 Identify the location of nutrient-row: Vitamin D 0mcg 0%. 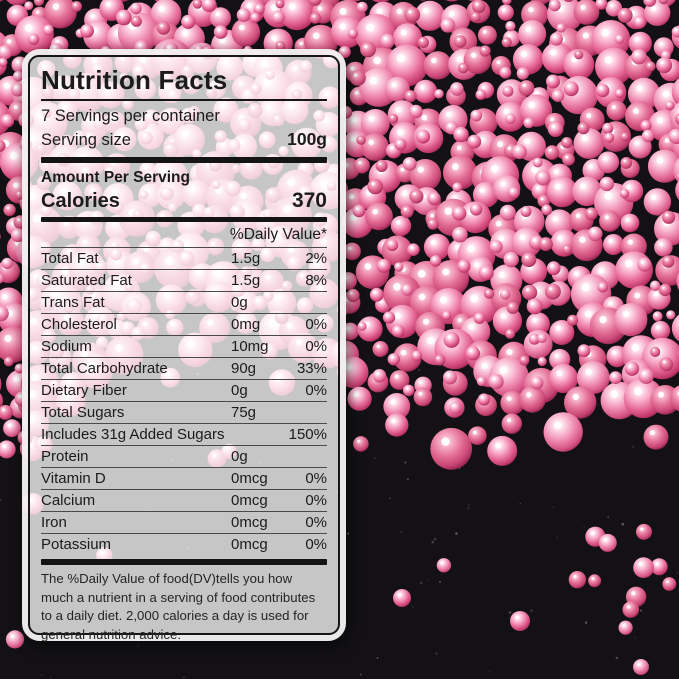
(184, 478).